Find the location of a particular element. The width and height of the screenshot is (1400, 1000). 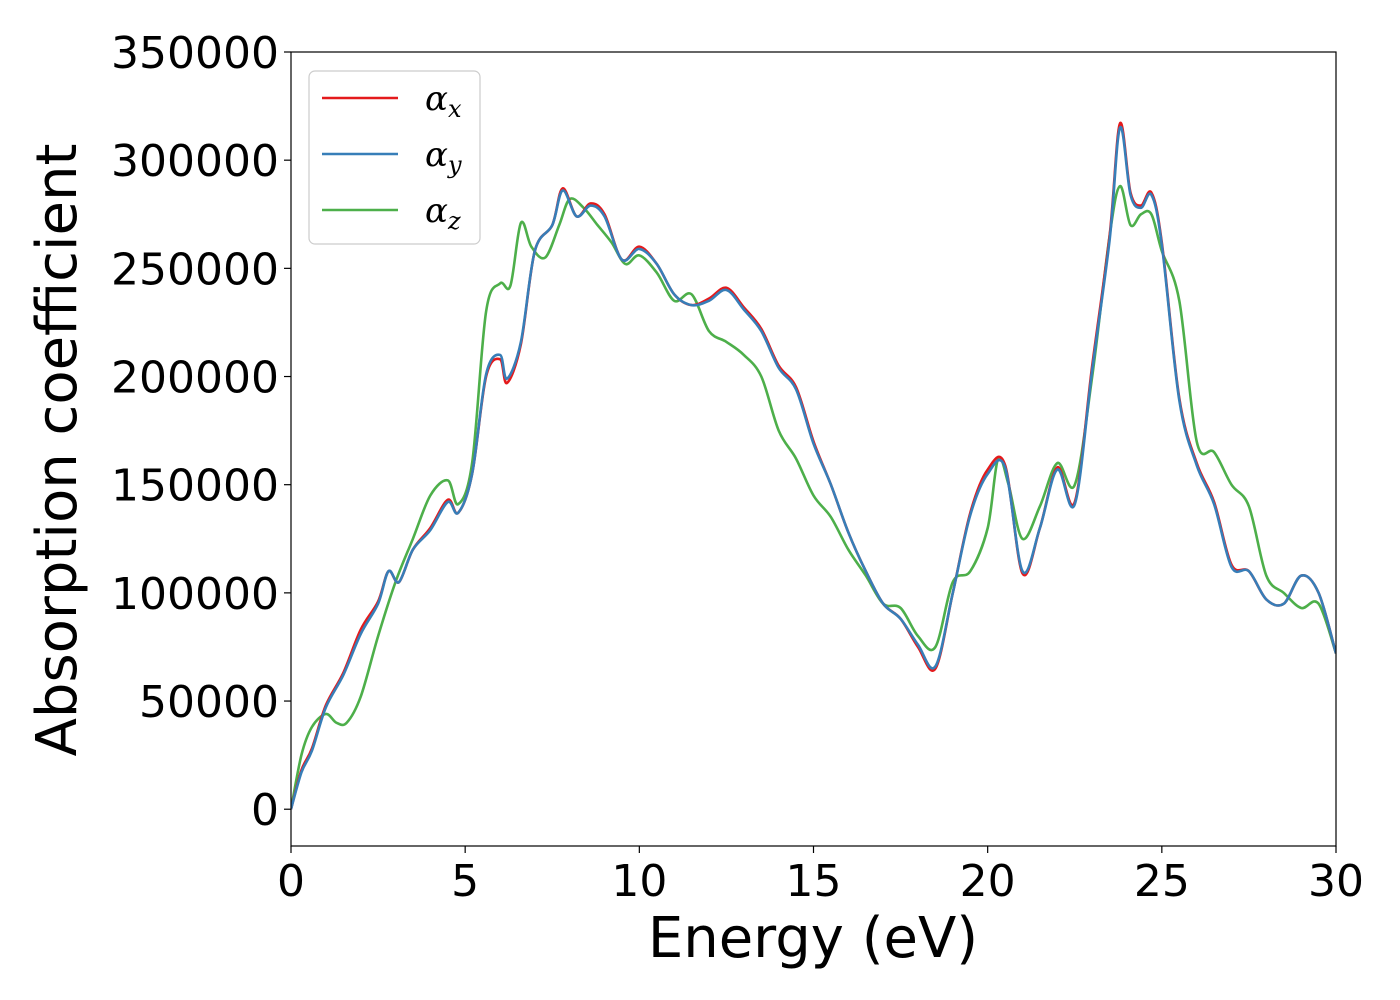

legend-label-z: αz is located at coordinates (443, 213).